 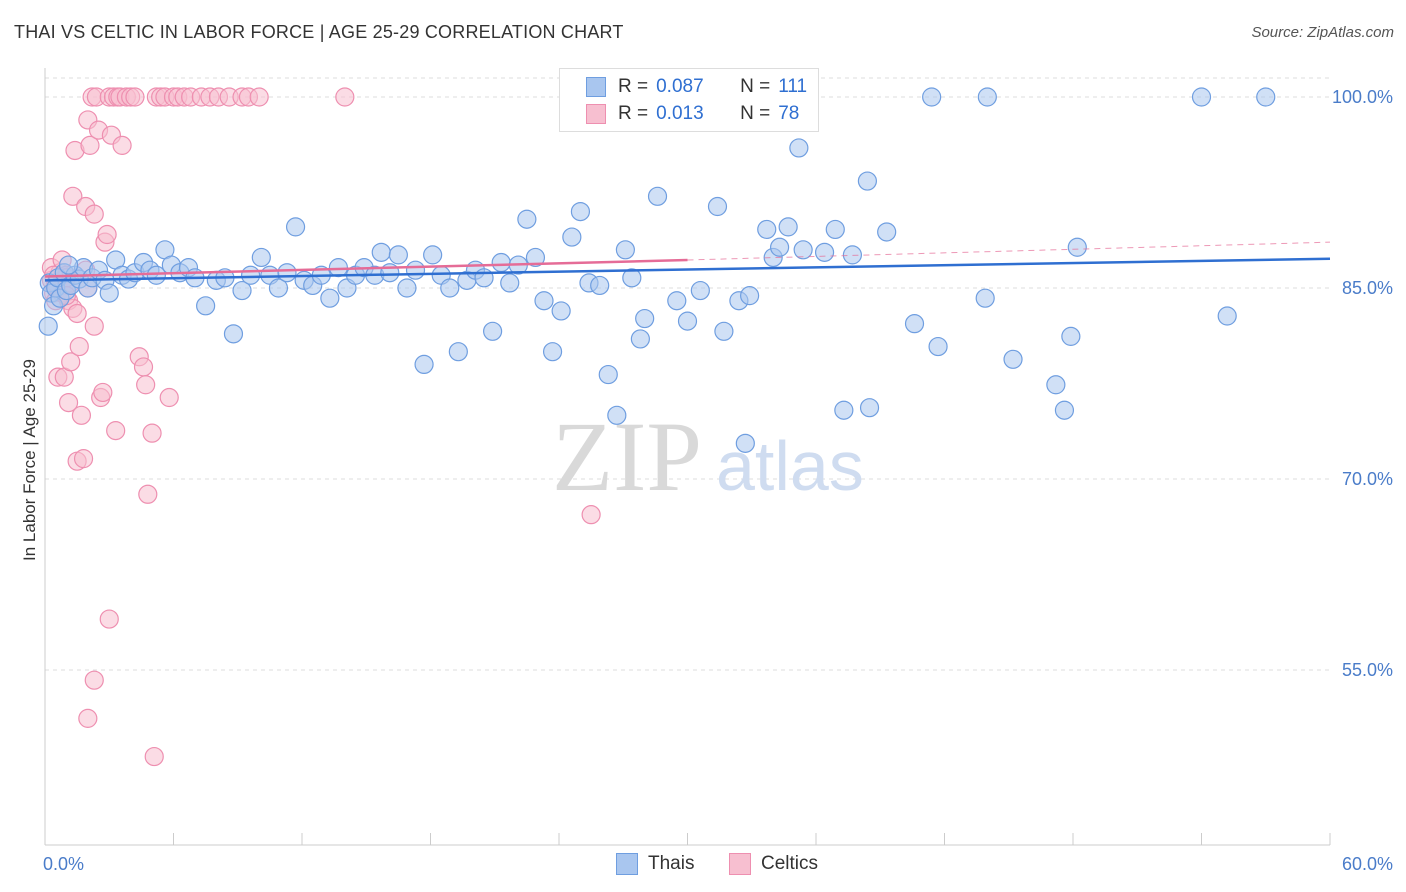 I want to click on legend-r-value-celtics: 0.013, so click(x=680, y=113).